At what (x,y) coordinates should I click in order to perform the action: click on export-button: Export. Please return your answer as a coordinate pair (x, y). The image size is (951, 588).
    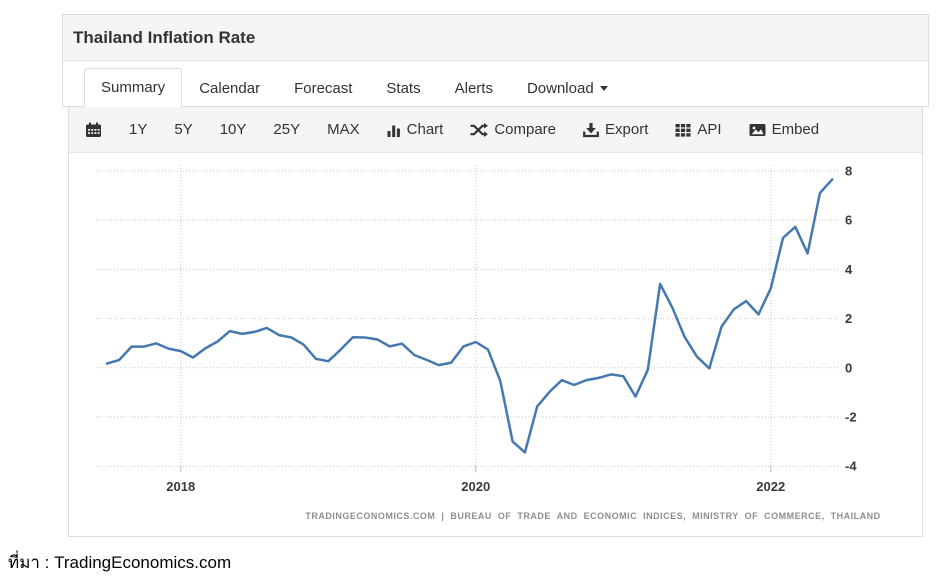
    Looking at the image, I should click on (615, 129).